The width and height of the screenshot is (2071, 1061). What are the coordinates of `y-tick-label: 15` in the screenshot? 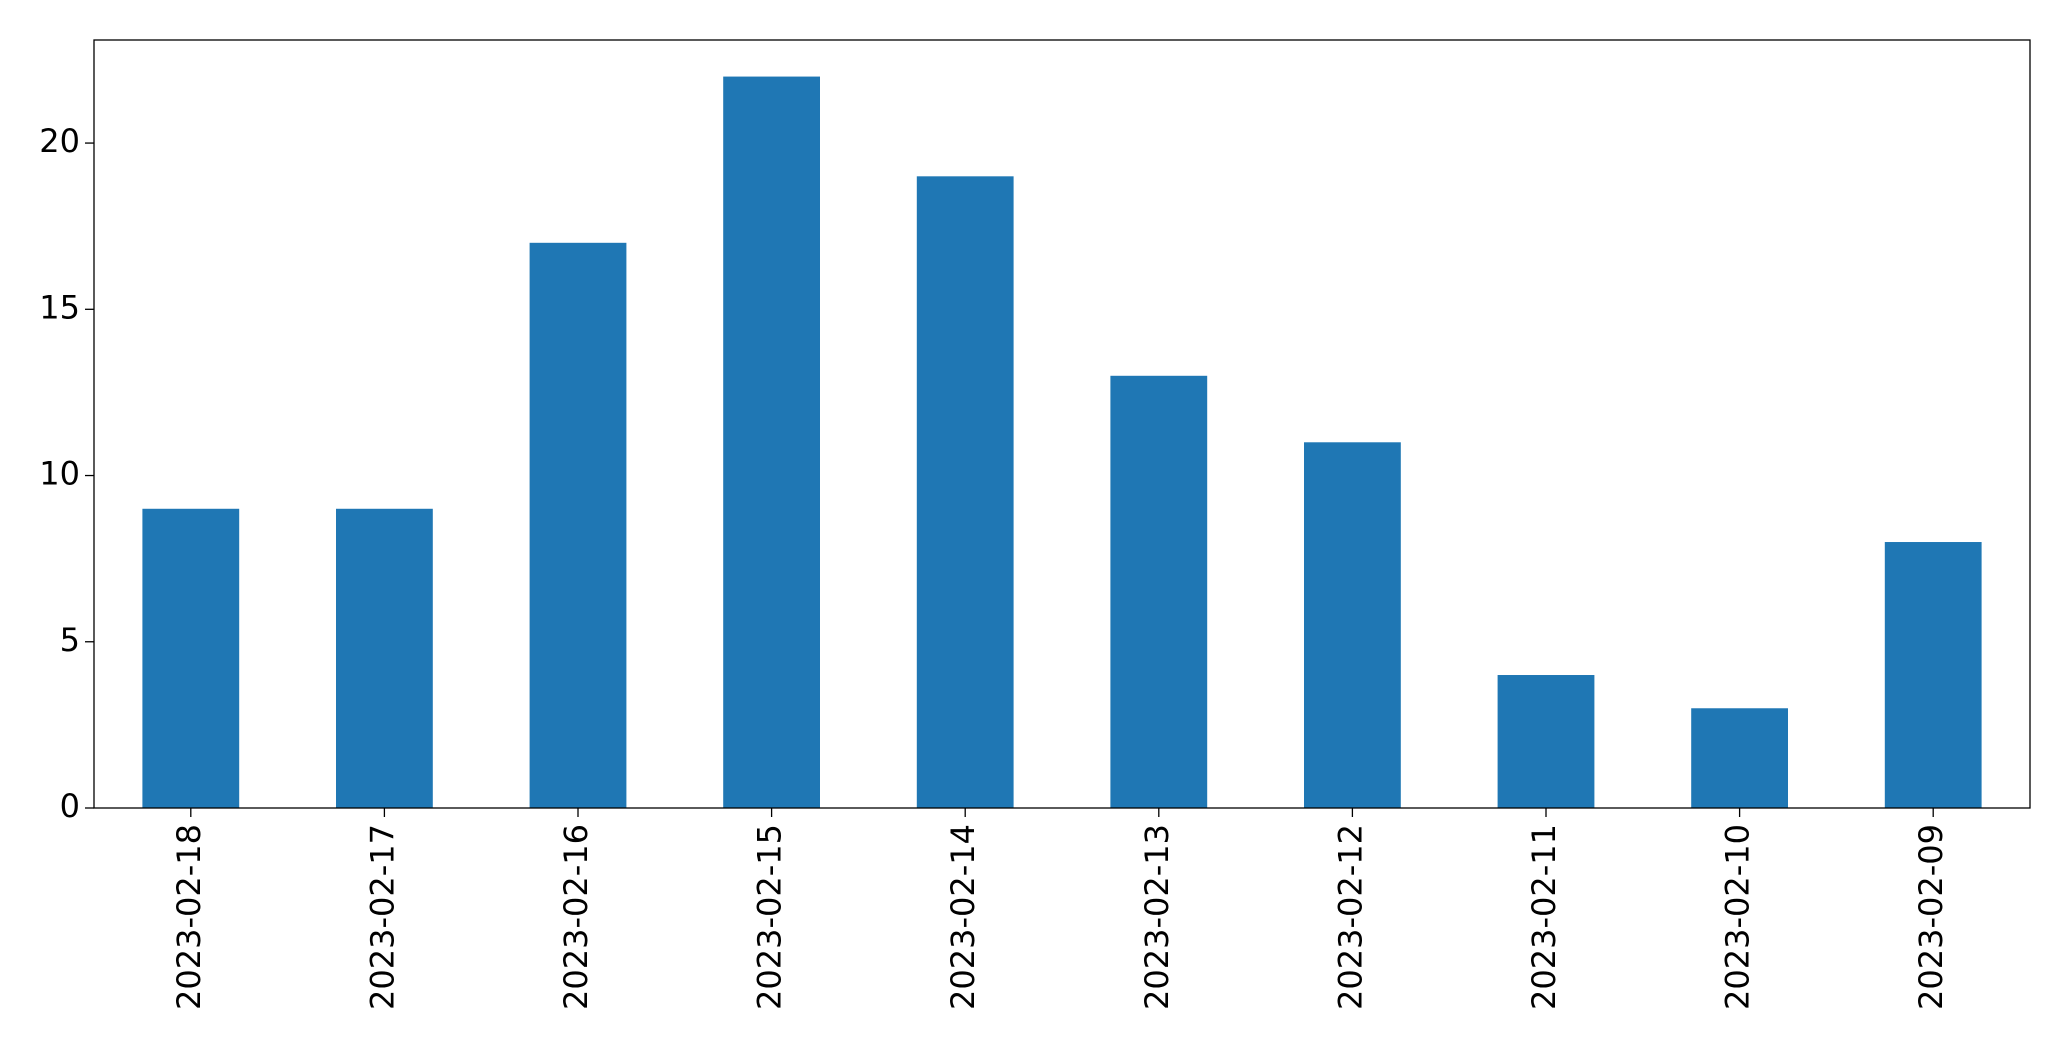 It's located at (59, 307).